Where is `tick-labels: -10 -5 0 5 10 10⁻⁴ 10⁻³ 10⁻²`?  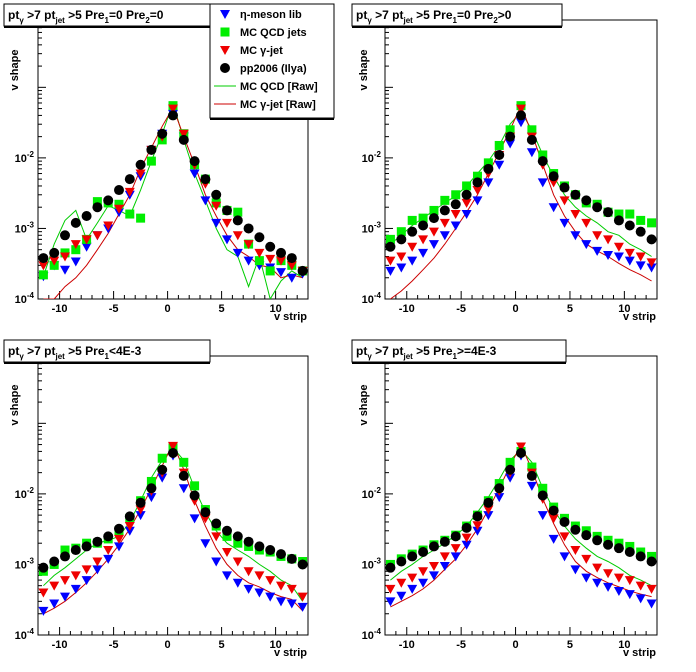
tick-labels: -10 -5 0 5 10 10⁻⁴ 10⁻³ 10⁻² is located at coordinates (148, 232).